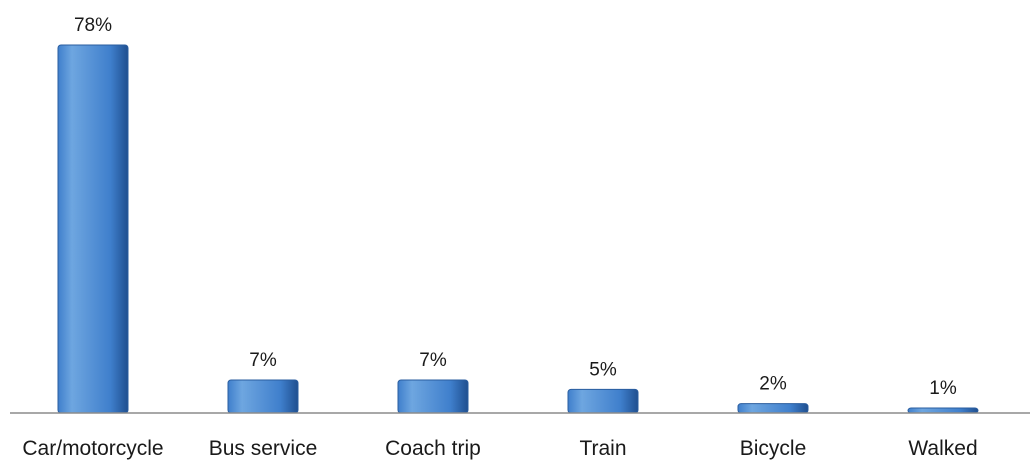 This screenshot has height=463, width=1032. I want to click on value-label: 1%, so click(943, 388).